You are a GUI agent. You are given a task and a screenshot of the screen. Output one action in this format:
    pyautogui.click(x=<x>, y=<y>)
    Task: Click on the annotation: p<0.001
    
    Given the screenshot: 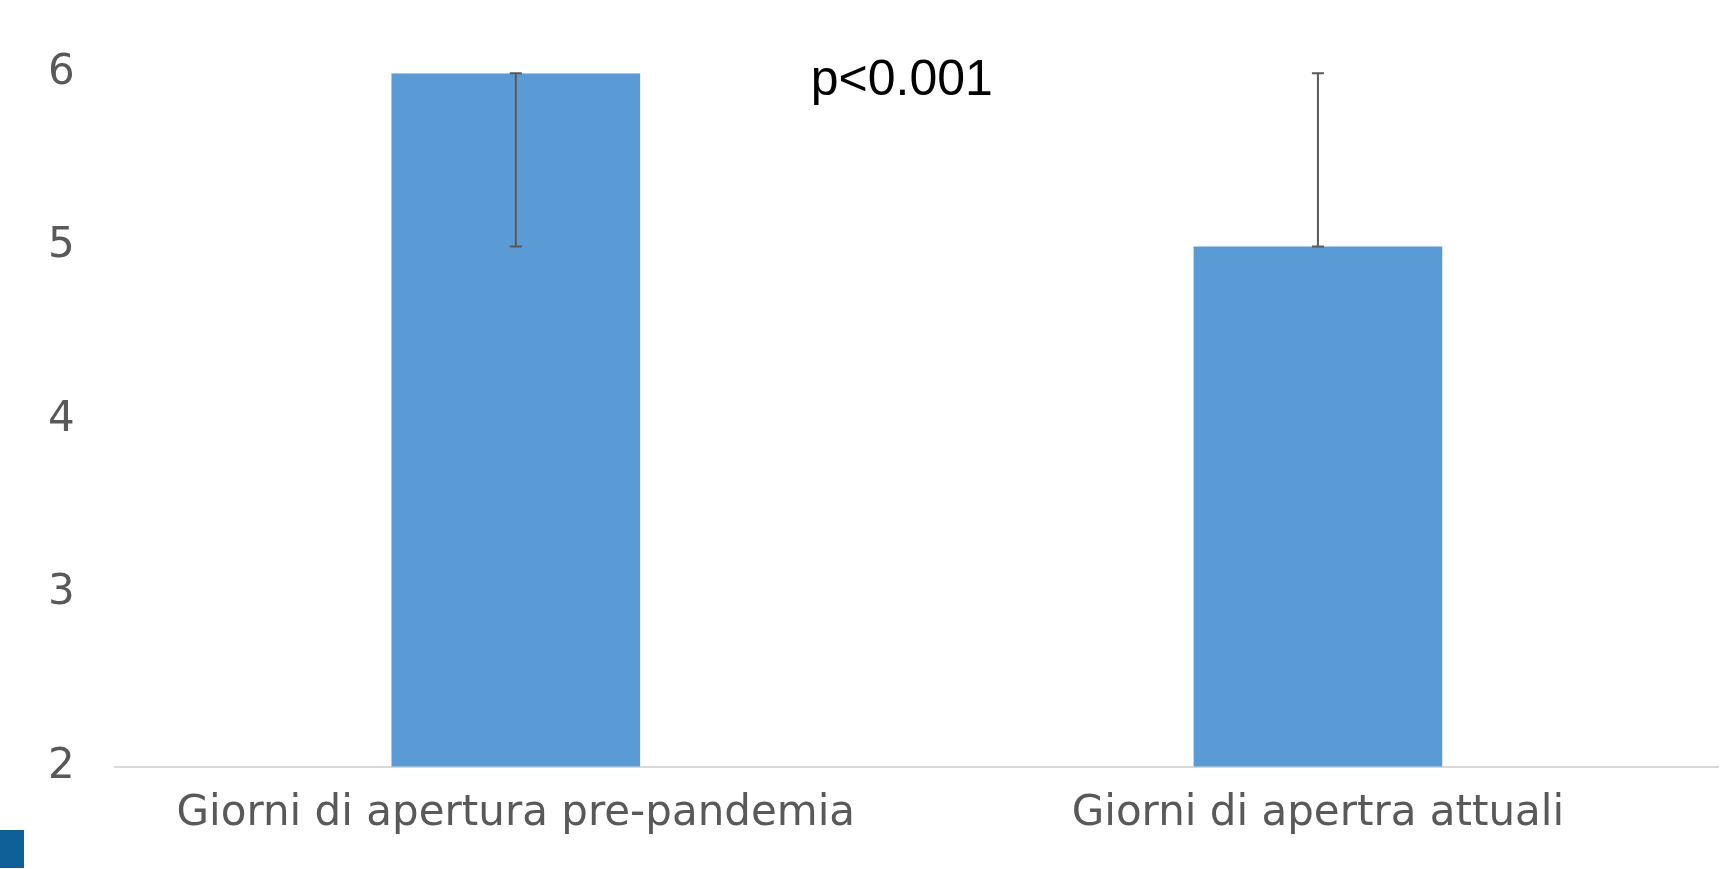 What is the action you would take?
    pyautogui.click(x=901, y=77)
    